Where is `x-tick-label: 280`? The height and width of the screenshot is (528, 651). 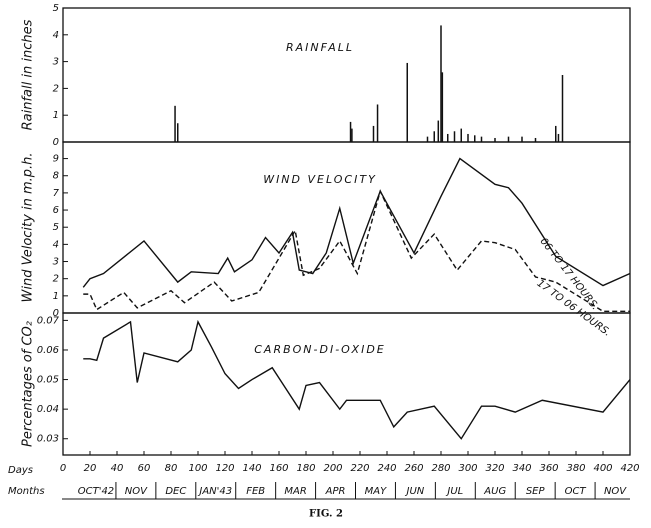
x-tick-label: 280 is located at coordinates (440, 468).